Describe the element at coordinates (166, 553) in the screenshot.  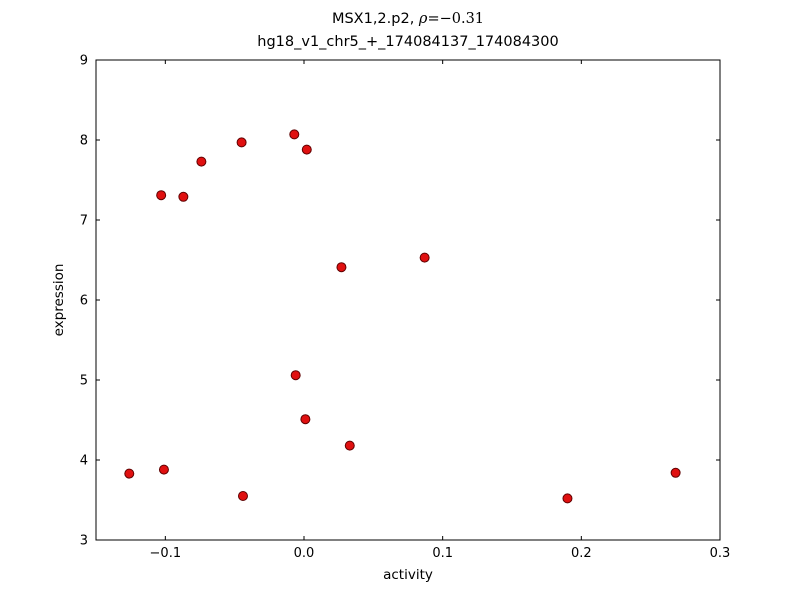
I see `x-tick-label: −0.1` at that location.